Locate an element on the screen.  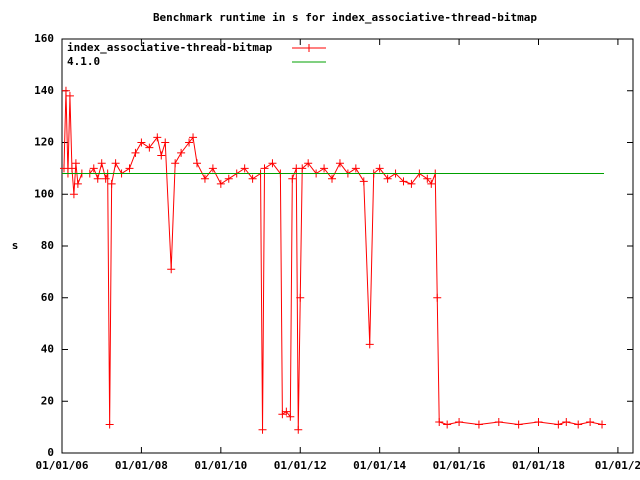
legend-label: 4.1.0 is located at coordinates (83, 61).